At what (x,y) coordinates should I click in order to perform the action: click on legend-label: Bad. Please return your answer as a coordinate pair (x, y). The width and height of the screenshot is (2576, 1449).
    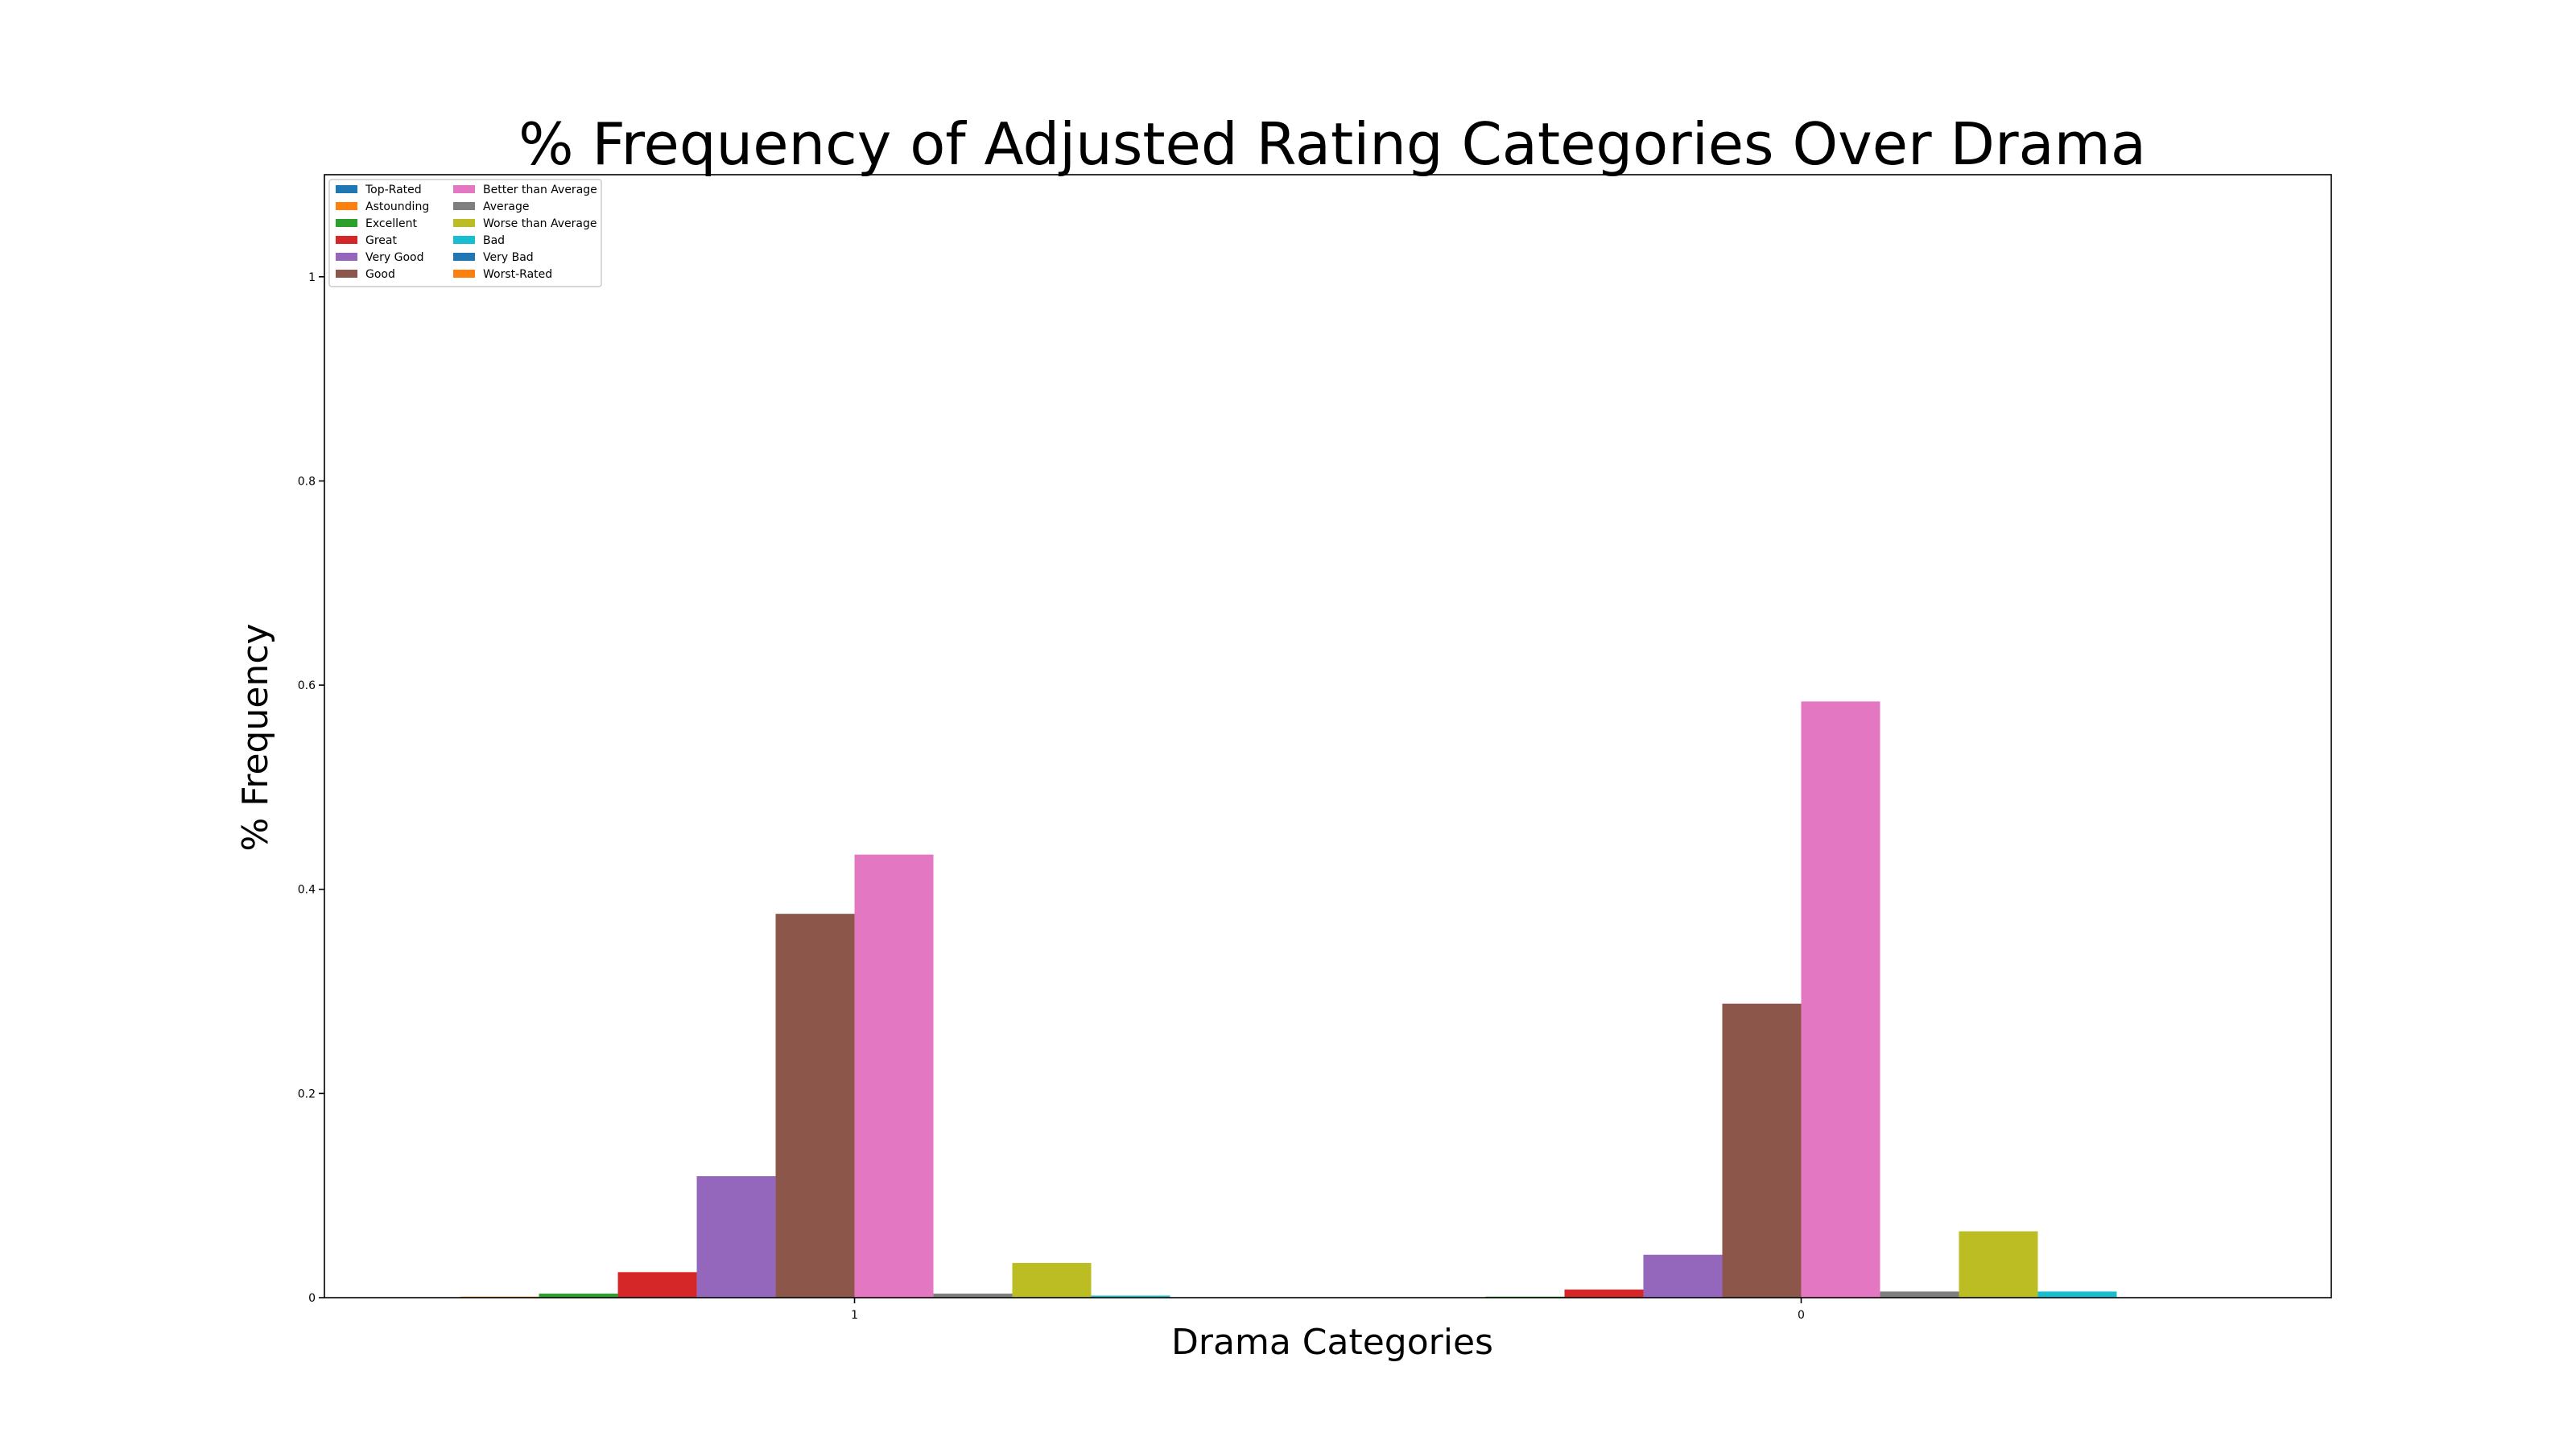
    Looking at the image, I should click on (494, 240).